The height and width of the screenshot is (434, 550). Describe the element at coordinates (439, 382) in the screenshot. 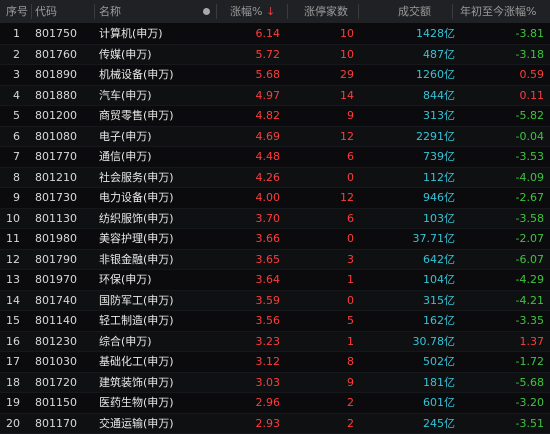

I see `row-volume: 181亿` at that location.